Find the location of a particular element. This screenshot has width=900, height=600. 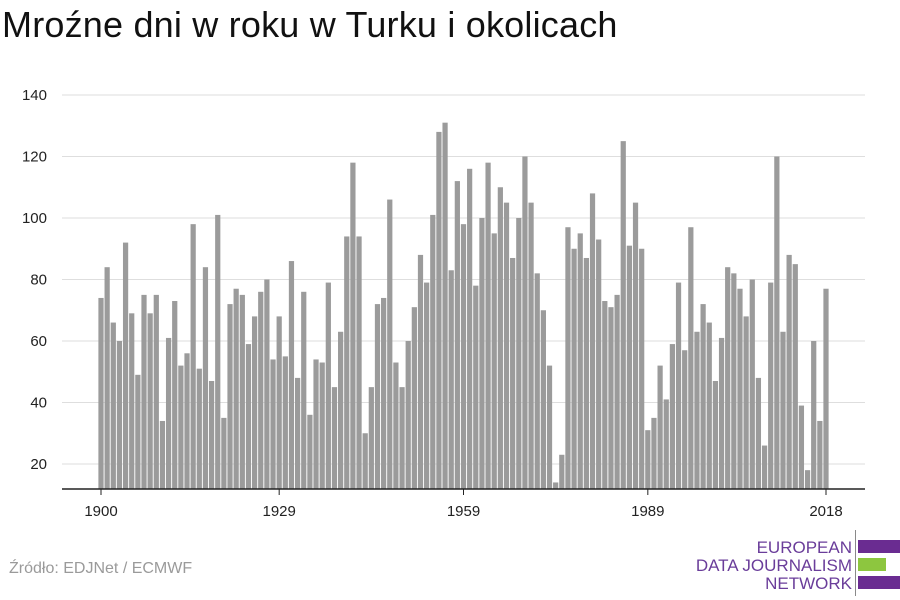

y-tick-label: 20 is located at coordinates (38, 464).